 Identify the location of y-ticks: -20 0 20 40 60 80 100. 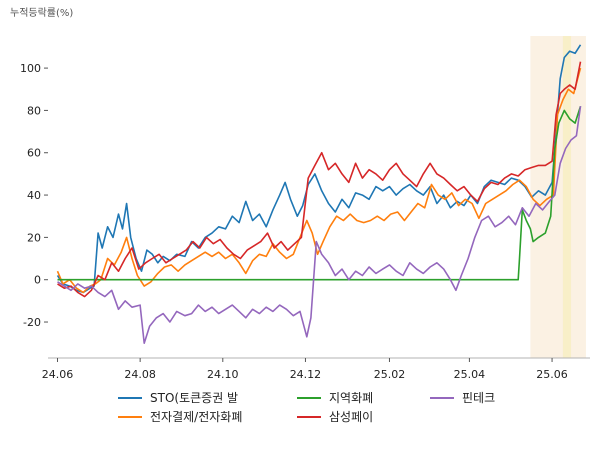
(34, 195).